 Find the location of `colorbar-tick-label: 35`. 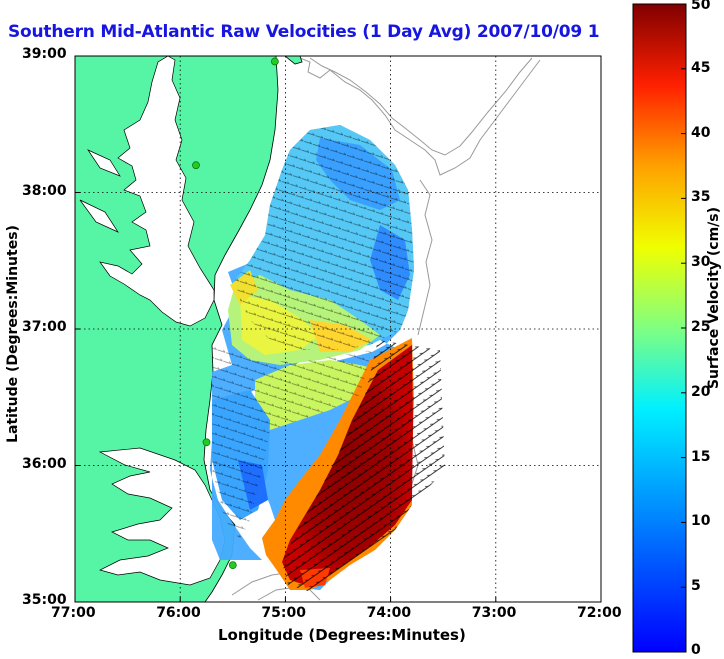

colorbar-tick-label: 35 is located at coordinates (701, 197).